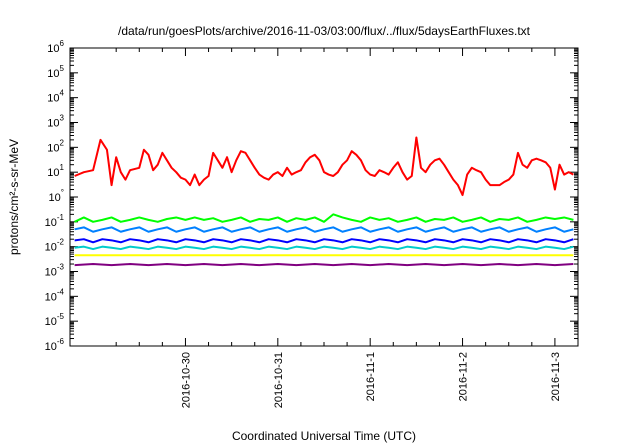 This screenshot has height=448, width=640. I want to click on y-tick-label: 10°, so click(56, 196).